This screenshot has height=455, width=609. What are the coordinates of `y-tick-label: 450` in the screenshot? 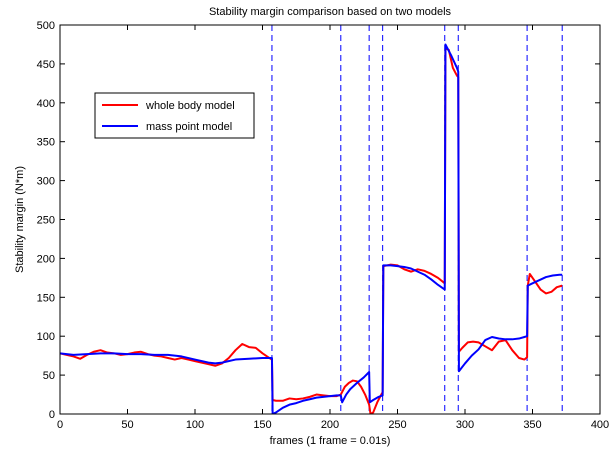 It's located at (46, 65).